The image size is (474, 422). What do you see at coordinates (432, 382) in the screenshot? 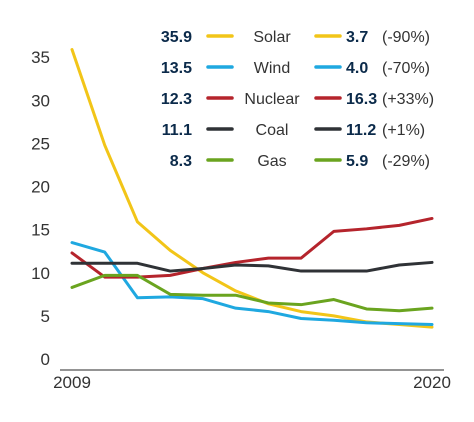
I see `x-tick-label: 2020` at bounding box center [432, 382].